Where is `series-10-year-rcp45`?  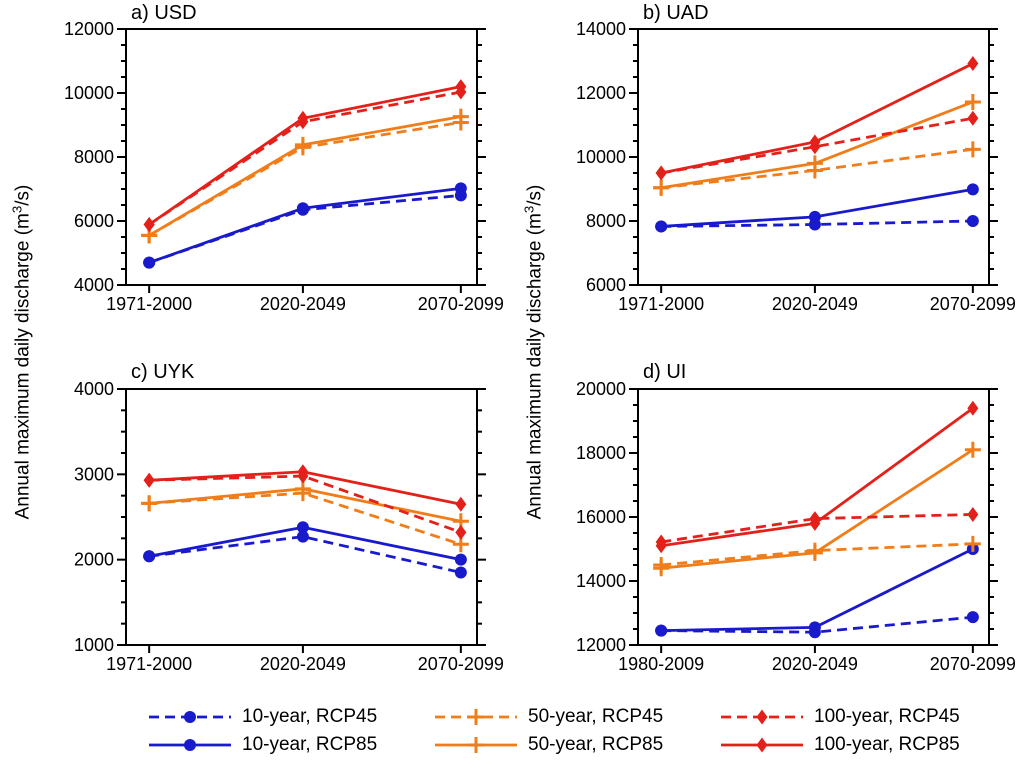 series-10-year-rcp45 is located at coordinates (305, 554).